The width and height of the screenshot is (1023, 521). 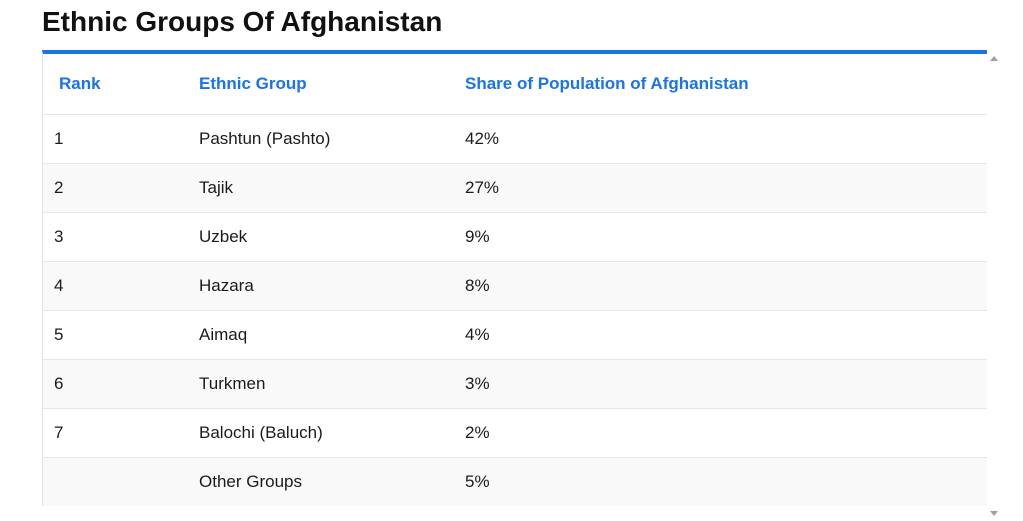 What do you see at coordinates (121, 481) in the screenshot?
I see `cell-rank` at bounding box center [121, 481].